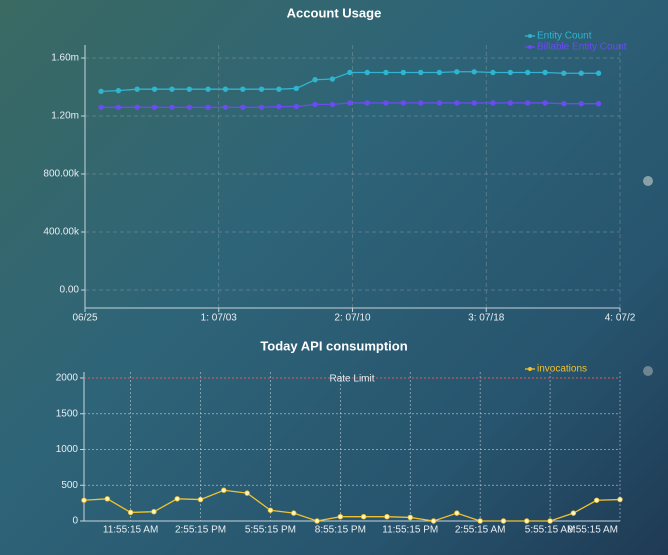  I want to click on x-tick-label: 5:55:15 AM, so click(550, 530).